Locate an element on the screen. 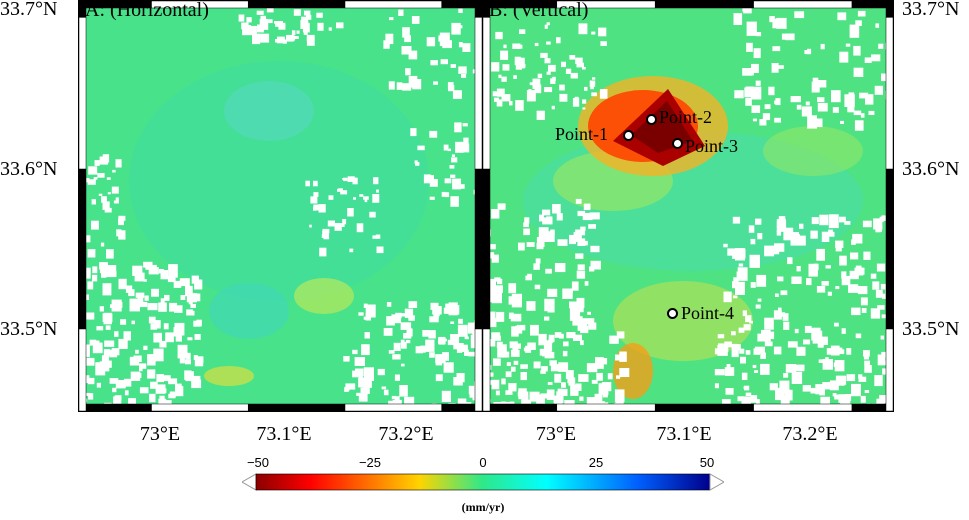  vertical-yellow-south is located at coordinates (683, 321).